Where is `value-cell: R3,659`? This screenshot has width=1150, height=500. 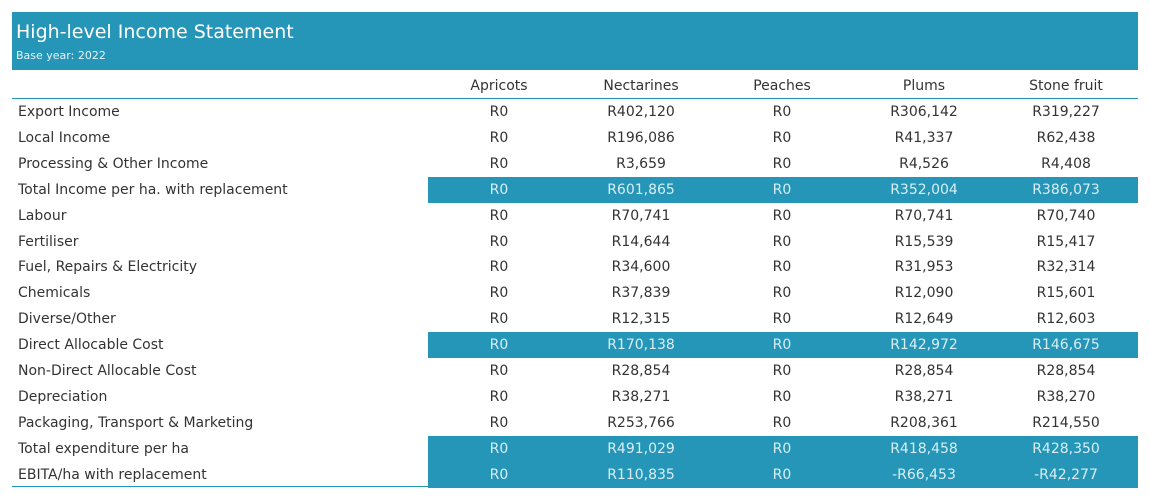 value-cell: R3,659 is located at coordinates (641, 163).